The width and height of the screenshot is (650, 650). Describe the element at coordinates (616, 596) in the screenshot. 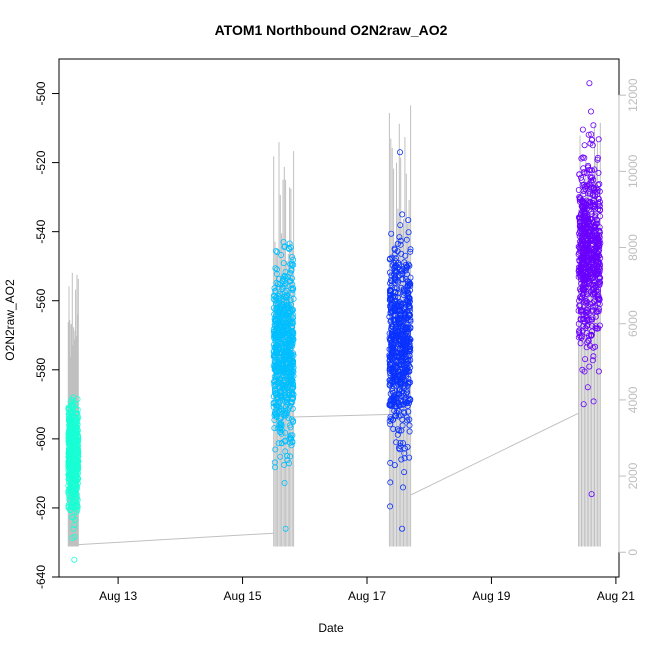

I see `x-tick-label-5: Aug 21` at that location.